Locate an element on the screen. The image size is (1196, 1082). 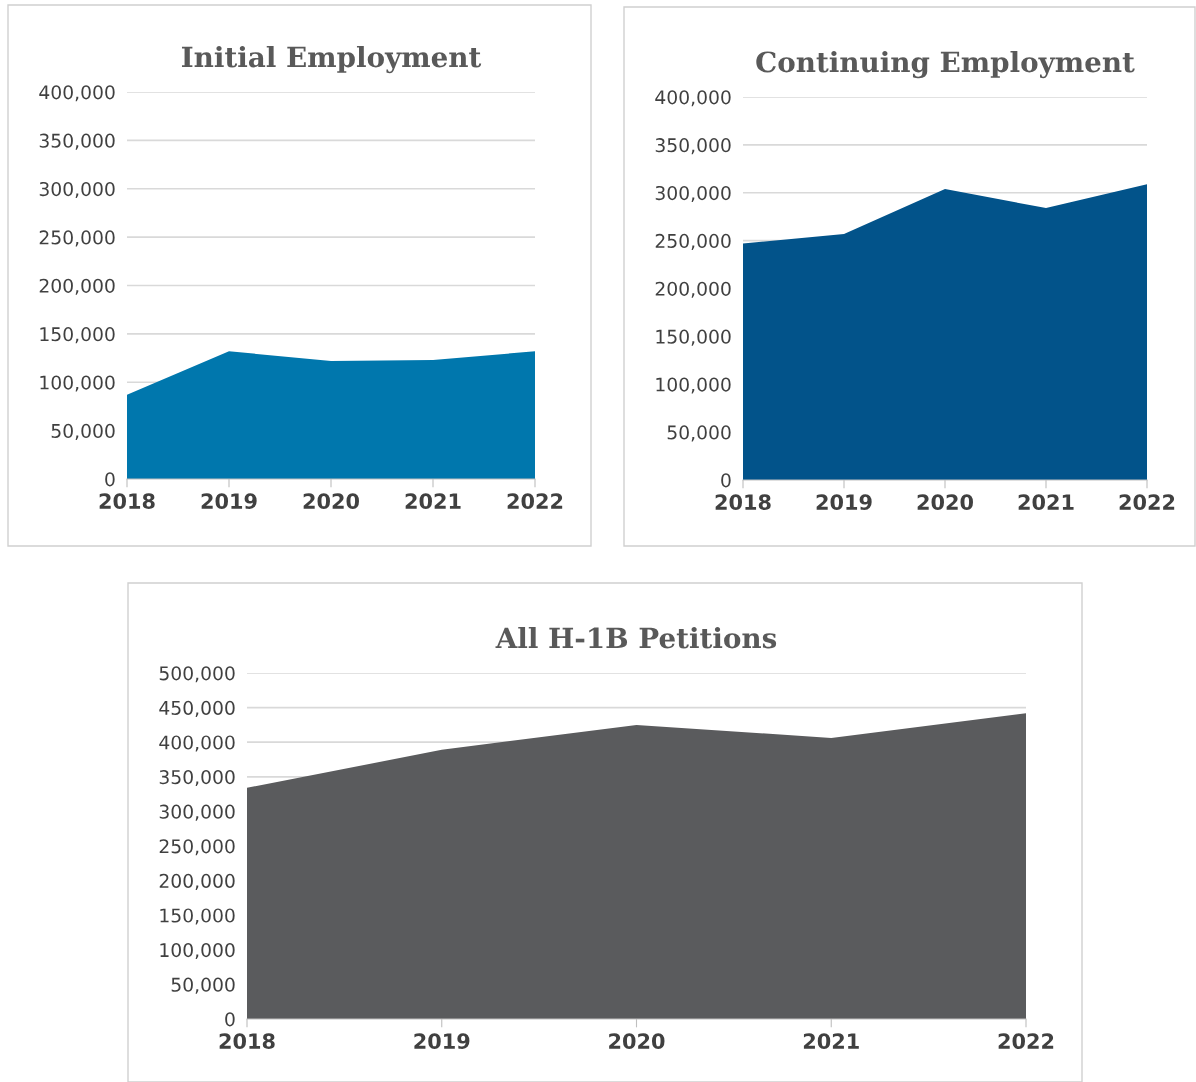
chart-title: Initial Employment is located at coordinates (331, 59).